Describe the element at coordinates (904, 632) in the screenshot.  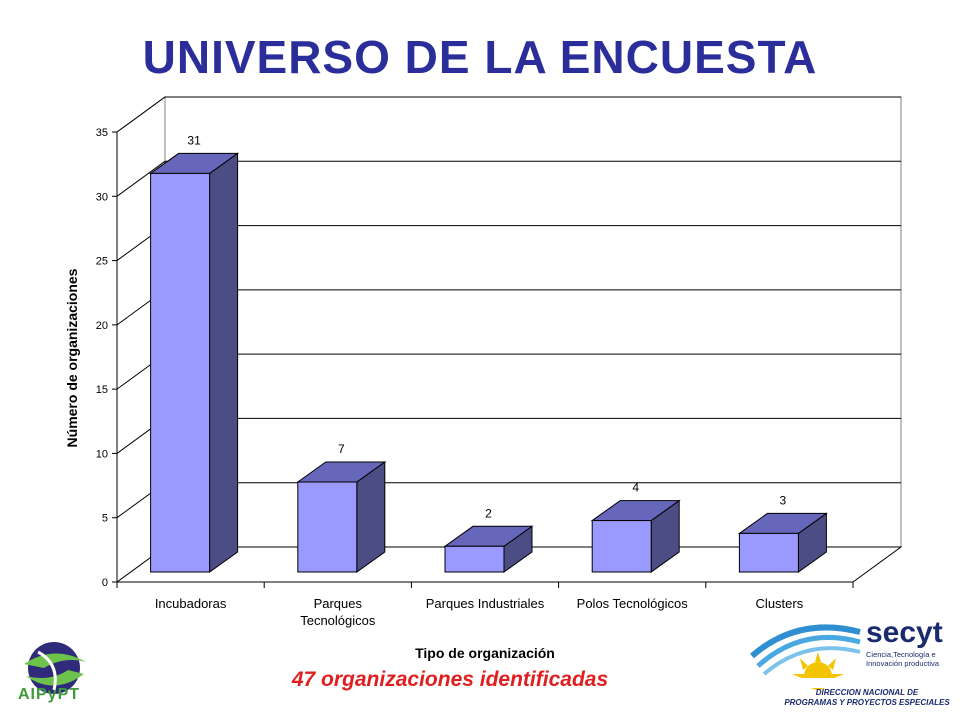
I see `secyt-brand: secyt` at that location.